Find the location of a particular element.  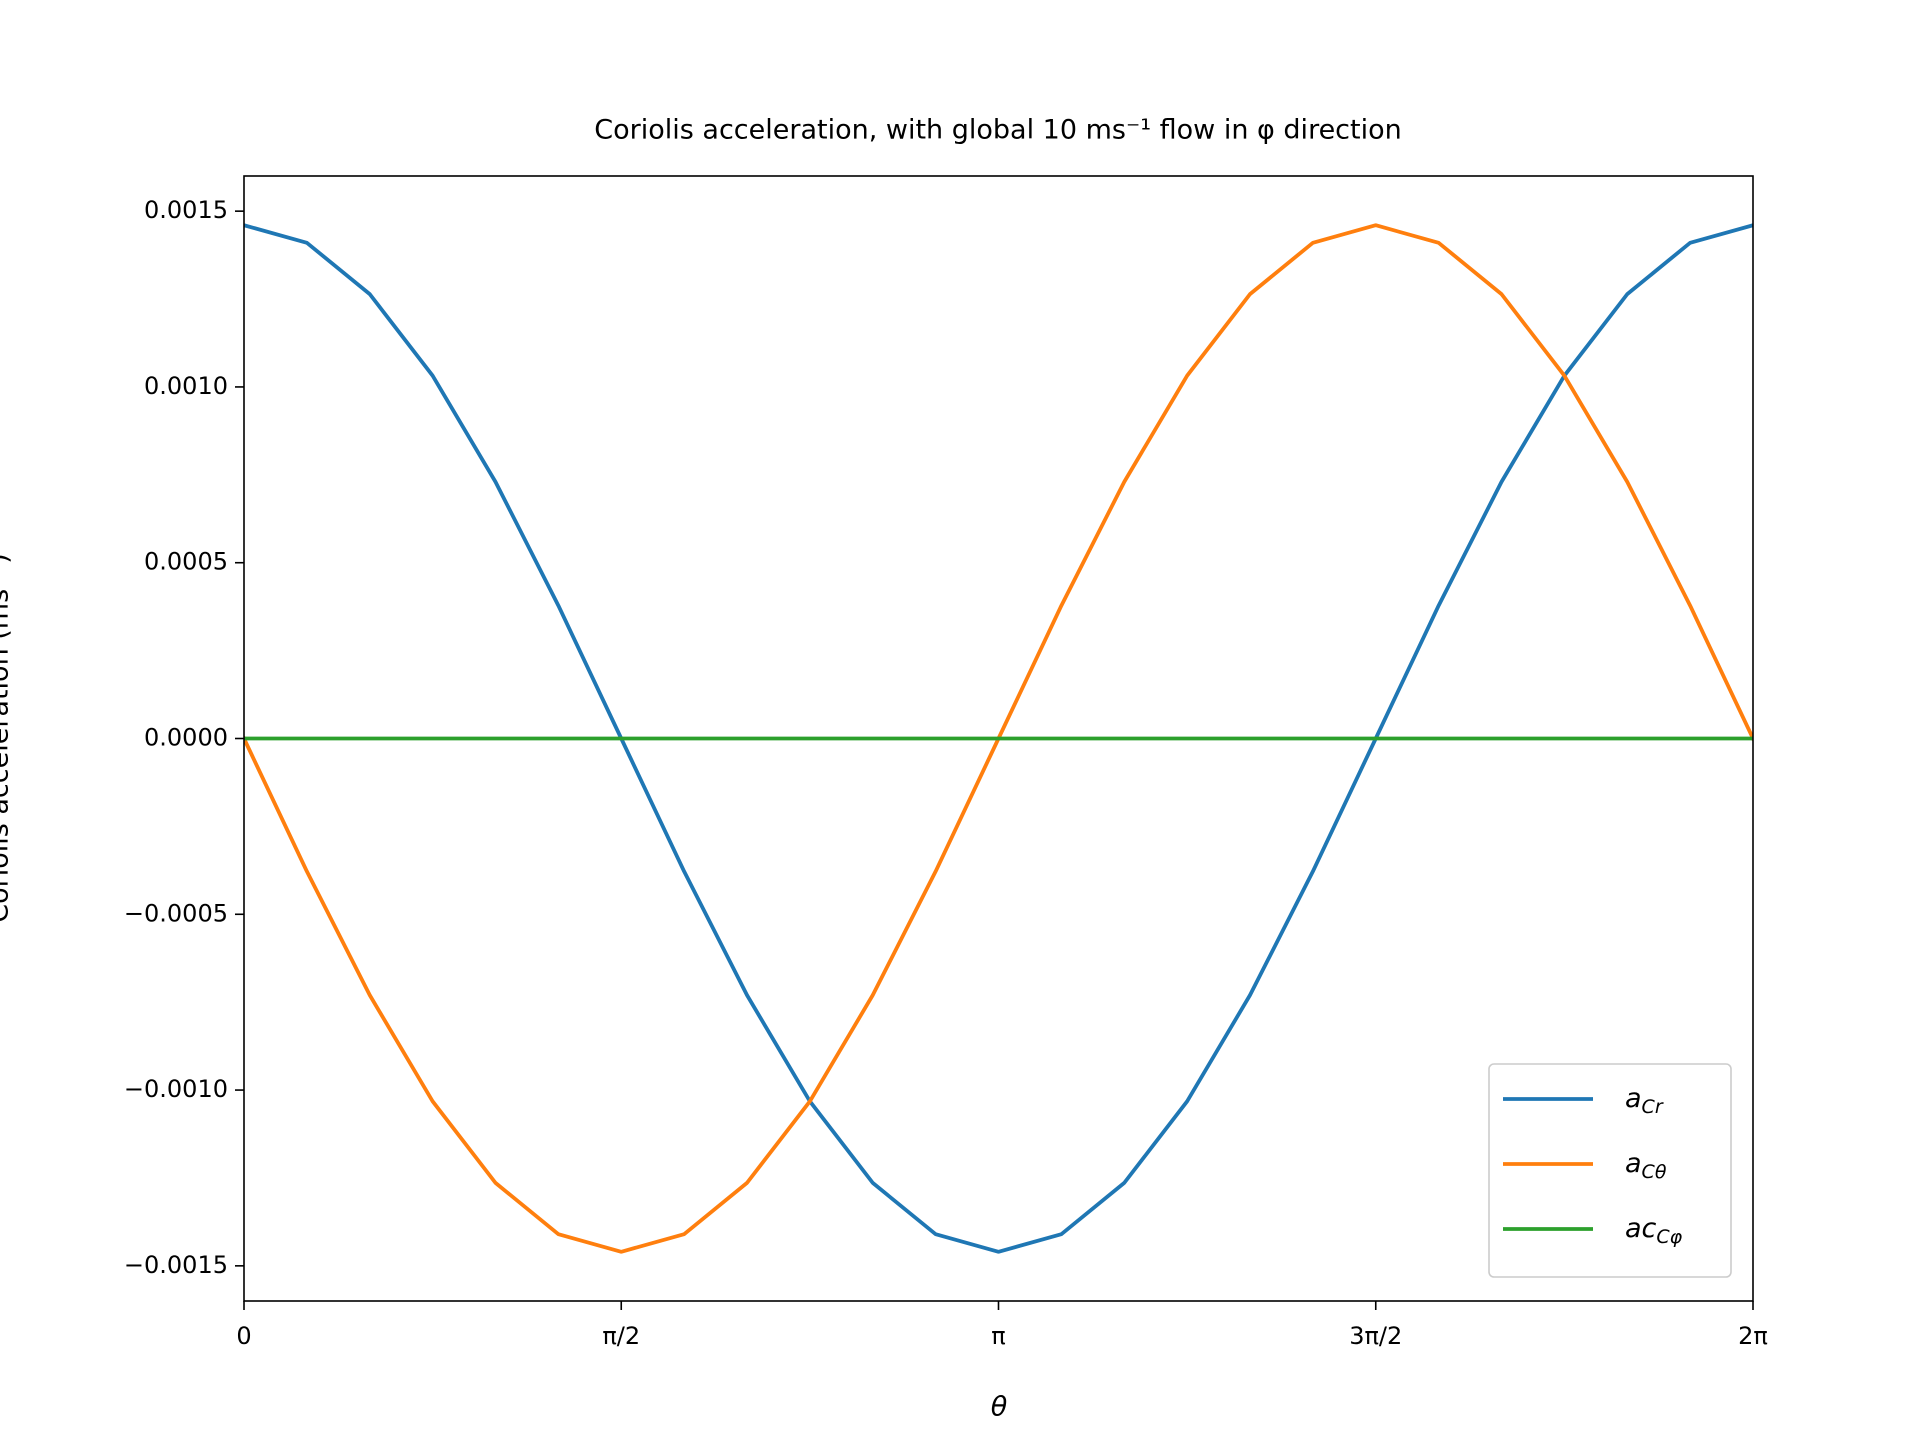

legend-subscript: Cφ is located at coordinates (1669, 1237).